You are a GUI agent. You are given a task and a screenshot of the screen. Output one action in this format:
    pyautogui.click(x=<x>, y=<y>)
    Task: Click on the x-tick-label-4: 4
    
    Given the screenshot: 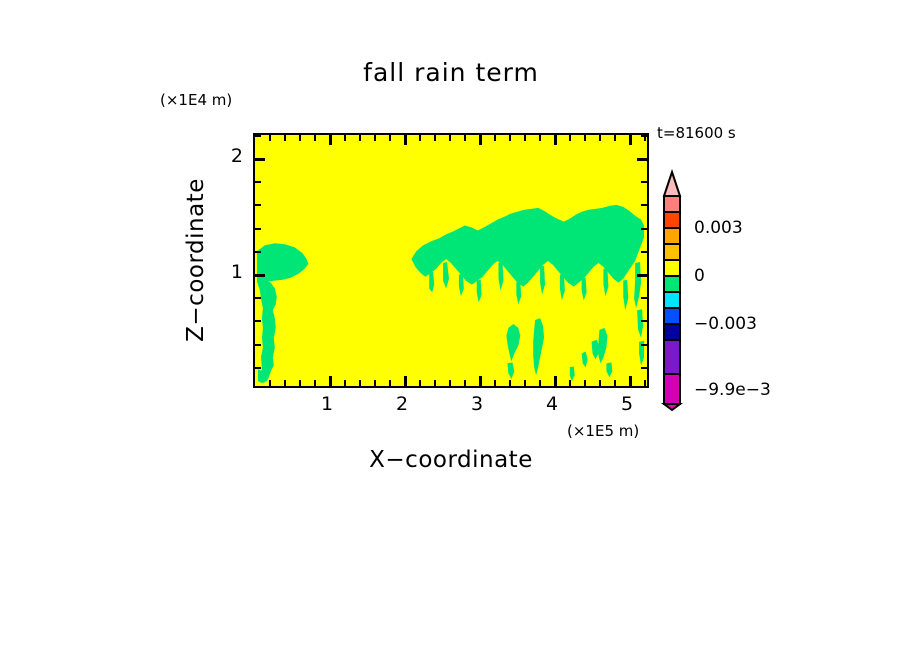 What is the action you would take?
    pyautogui.click(x=552, y=404)
    